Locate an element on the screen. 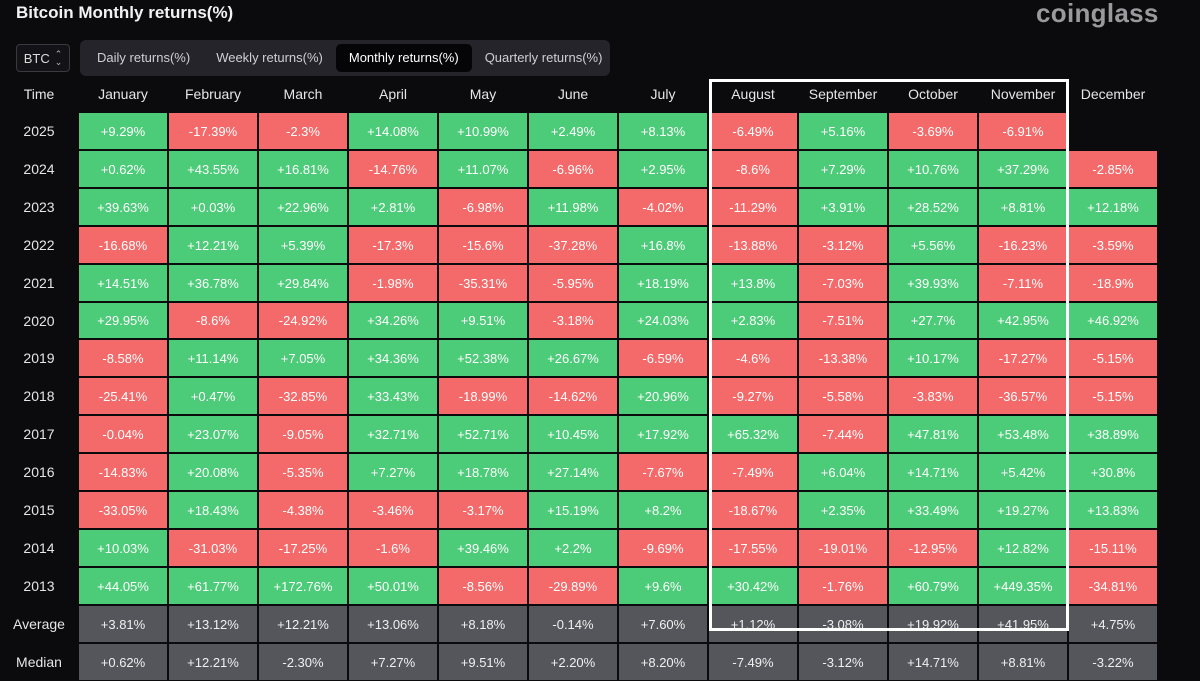 The width and height of the screenshot is (1200, 681). return-cell-2020-march: -24.92% is located at coordinates (303, 320).